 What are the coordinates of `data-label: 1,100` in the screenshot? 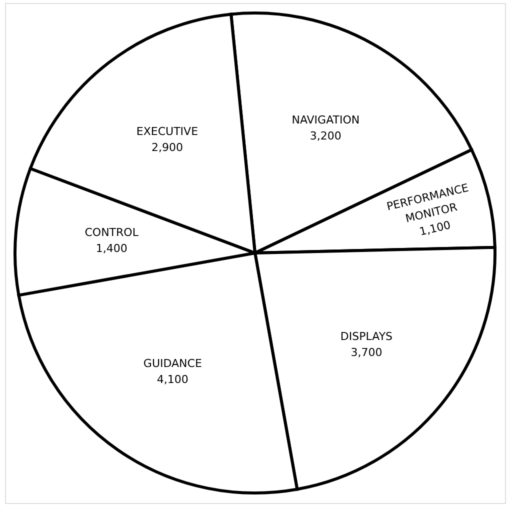 It's located at (435, 228).